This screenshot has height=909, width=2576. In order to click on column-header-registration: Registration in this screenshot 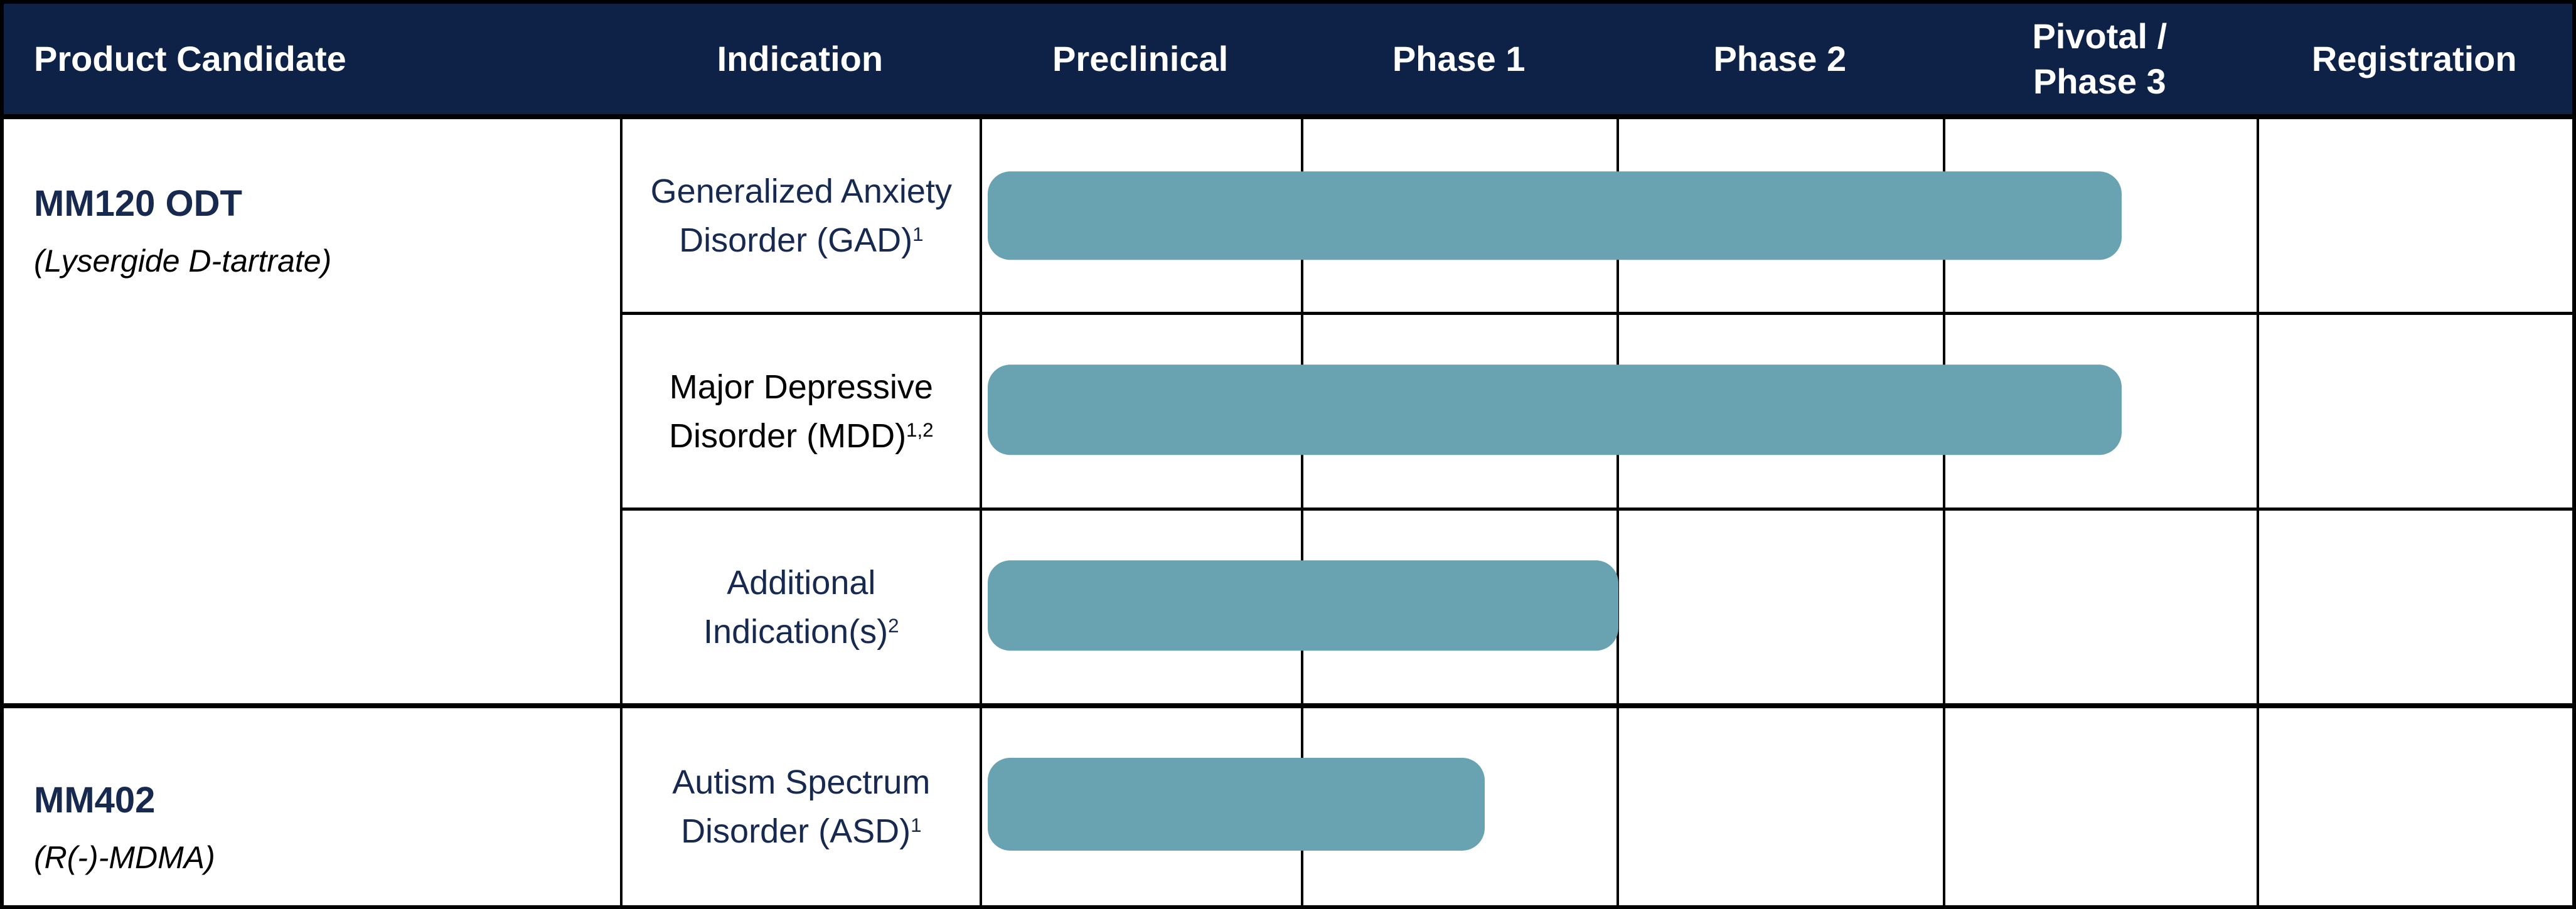, I will do `click(2414, 61)`.